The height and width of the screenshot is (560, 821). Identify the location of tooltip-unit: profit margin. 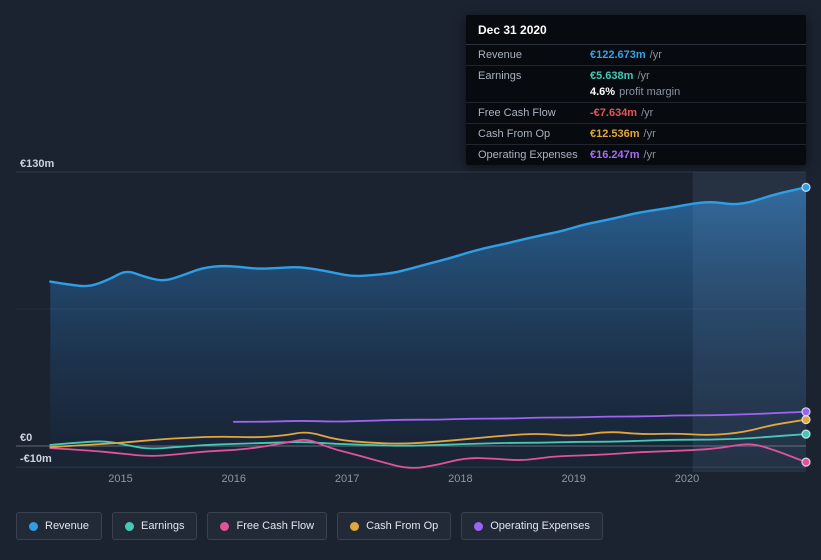
(650, 92).